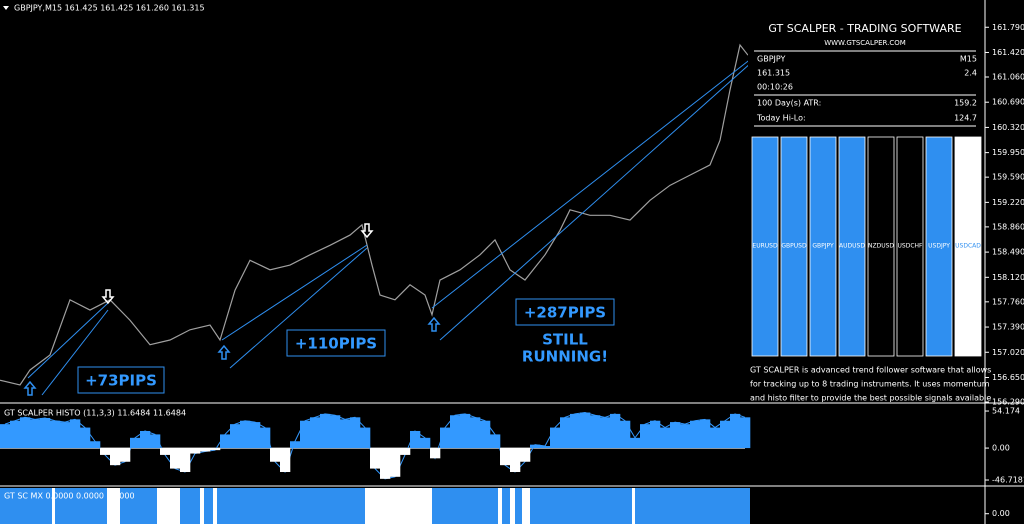 The image size is (1024, 524). I want to click on timeframe: M15, so click(968, 59).